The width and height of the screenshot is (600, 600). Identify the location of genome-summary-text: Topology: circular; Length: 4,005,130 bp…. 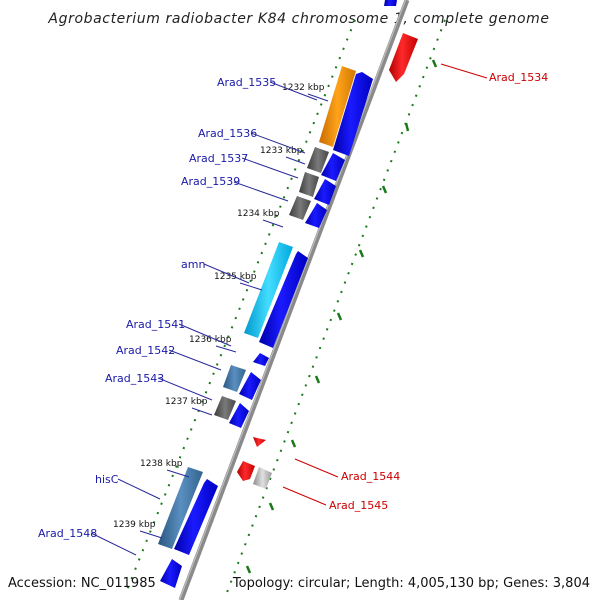
(411, 583).